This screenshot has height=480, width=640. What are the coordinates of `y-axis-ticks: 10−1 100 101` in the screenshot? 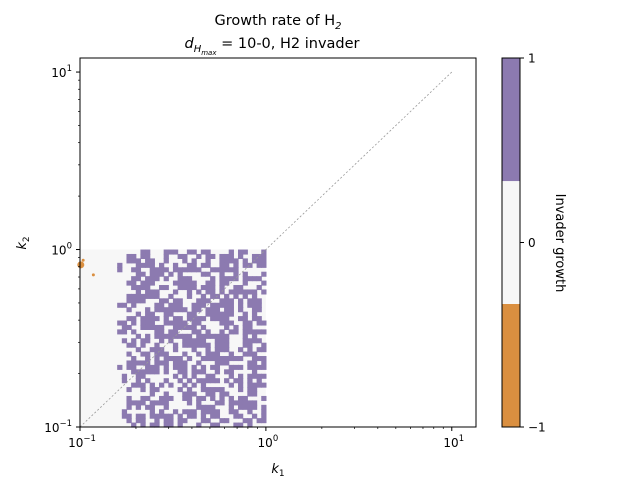 It's located at (62, 249).